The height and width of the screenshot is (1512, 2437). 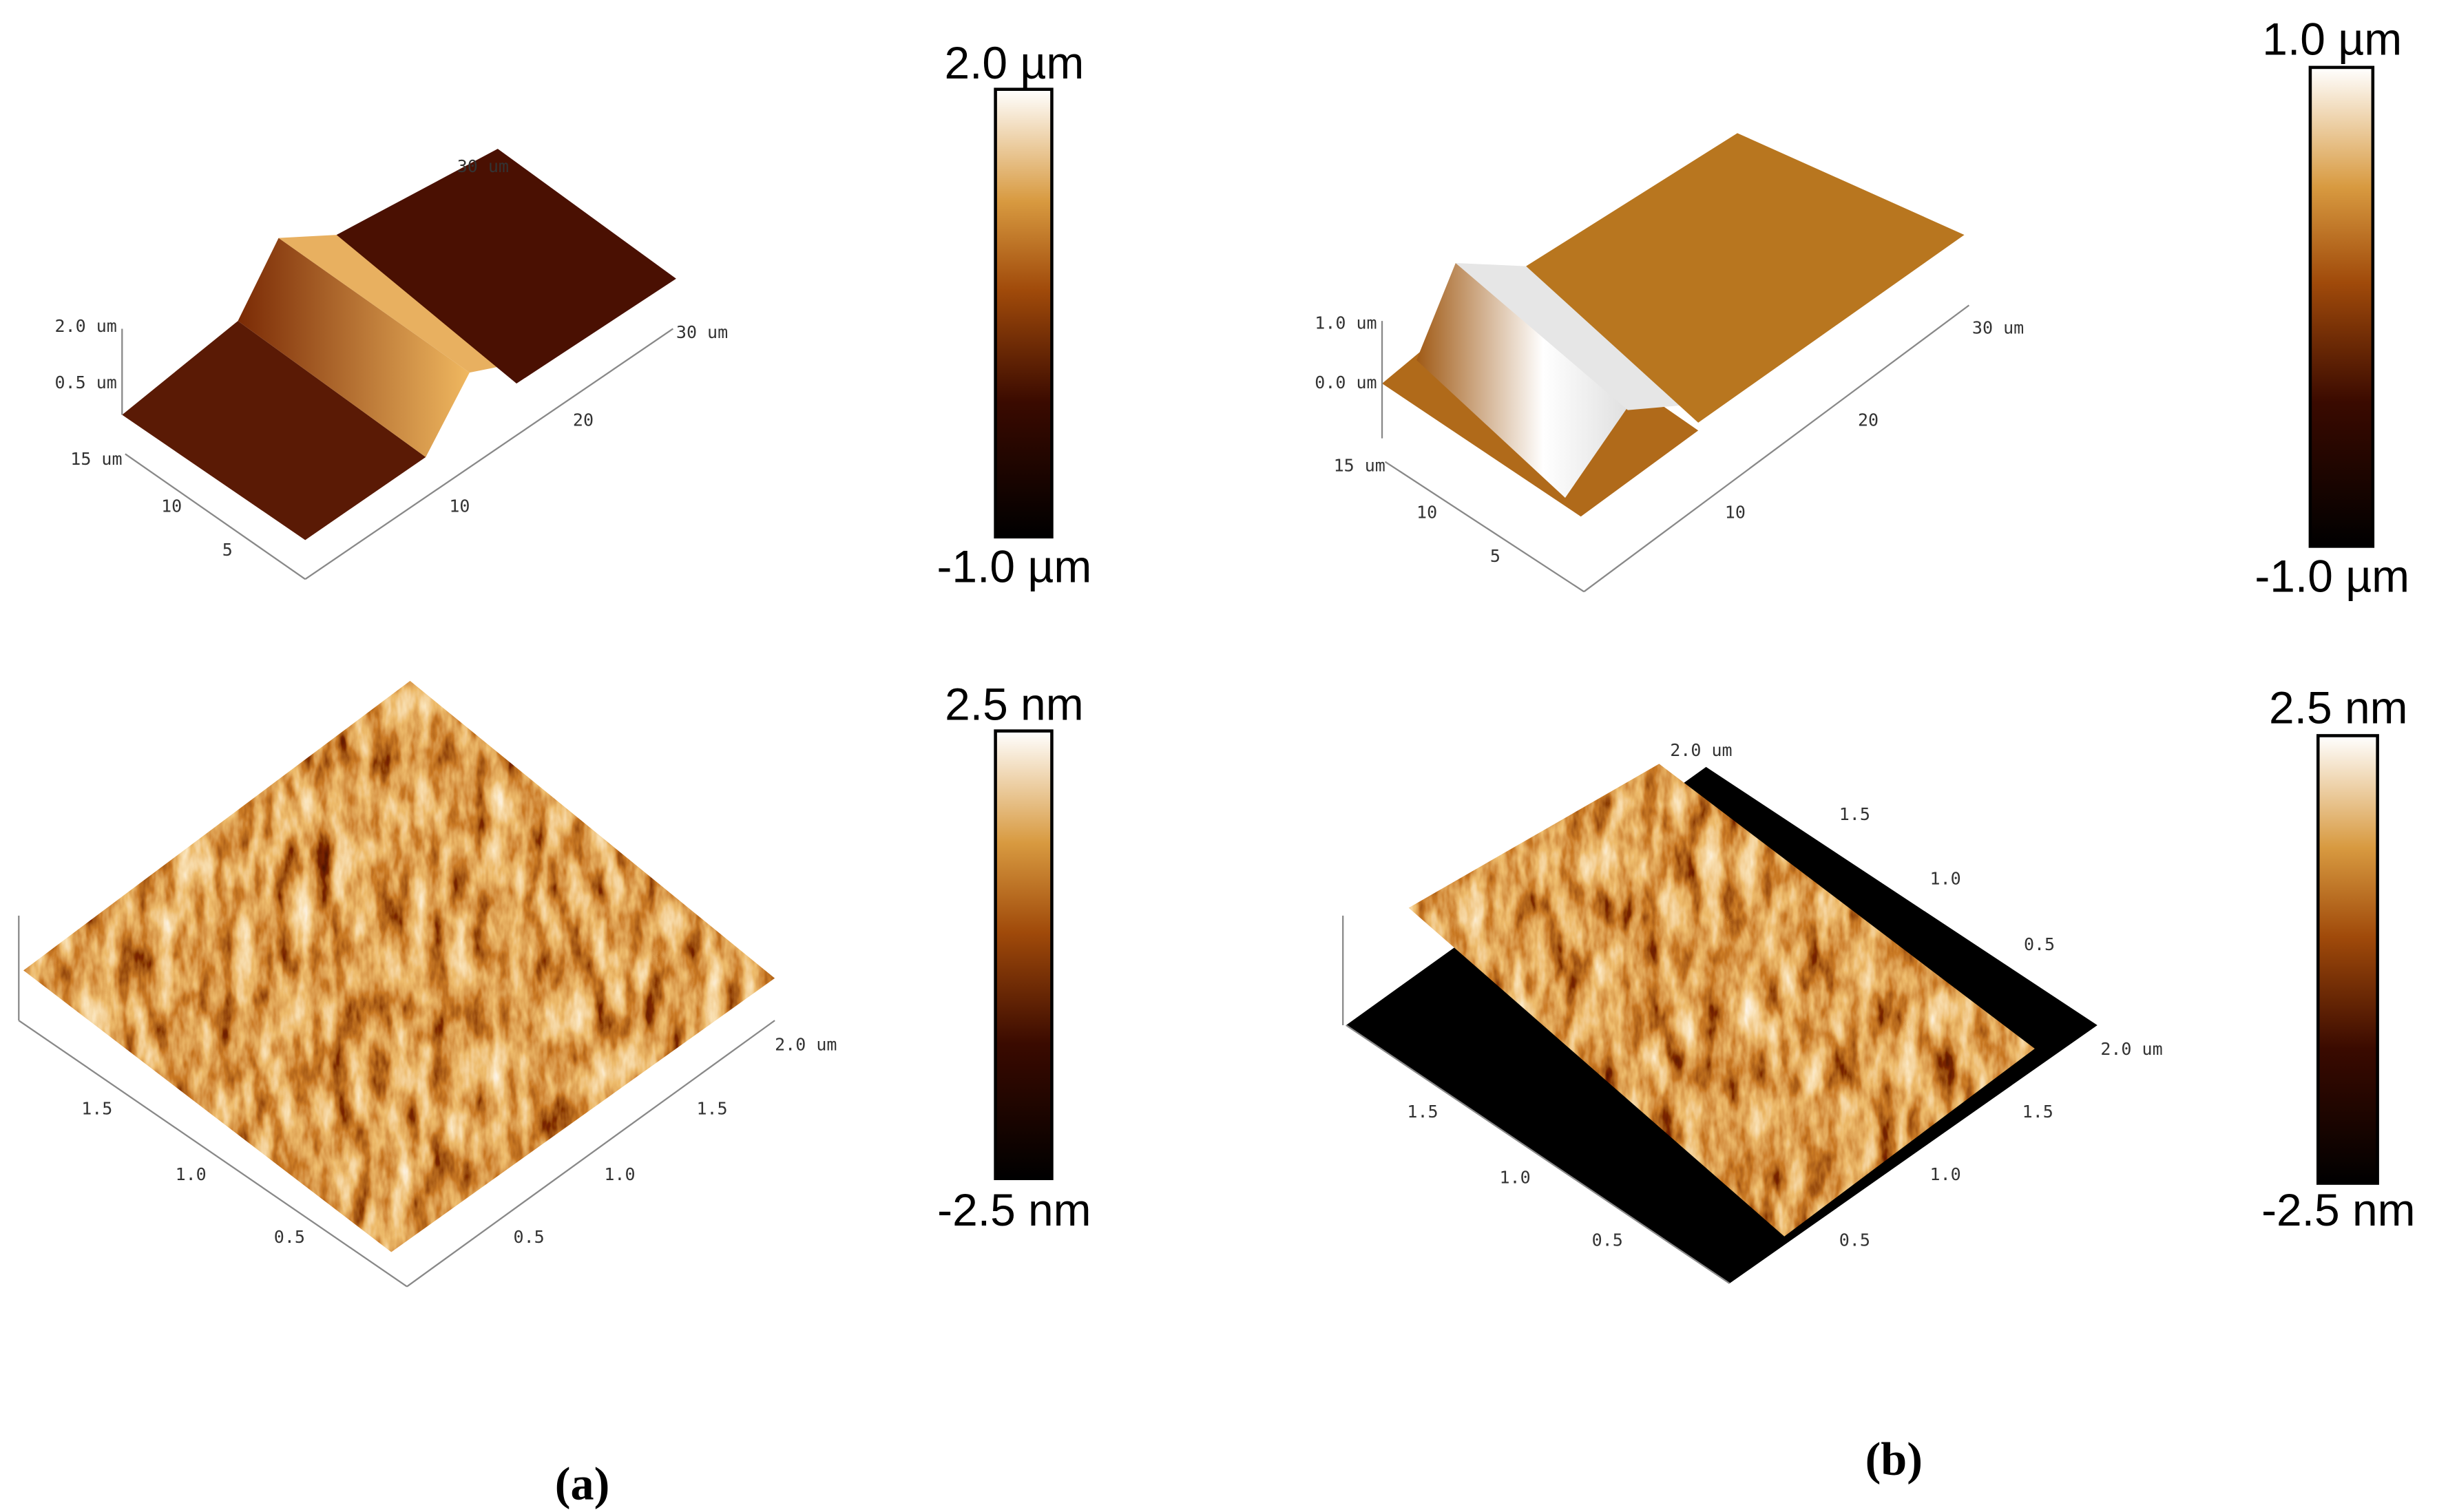 I want to click on scale-max: 1.0 µm, so click(x=2332, y=39).